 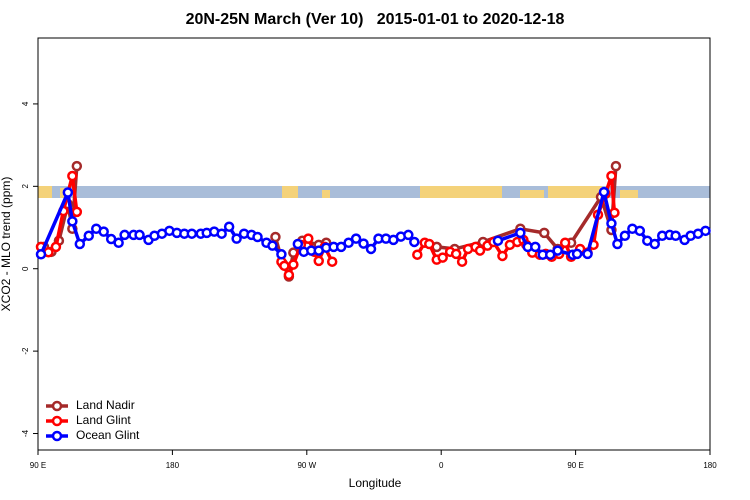 What do you see at coordinates (6, 244) in the screenshot?
I see `y-axis-label: XCO2 - MLO trend (ppm)` at bounding box center [6, 244].